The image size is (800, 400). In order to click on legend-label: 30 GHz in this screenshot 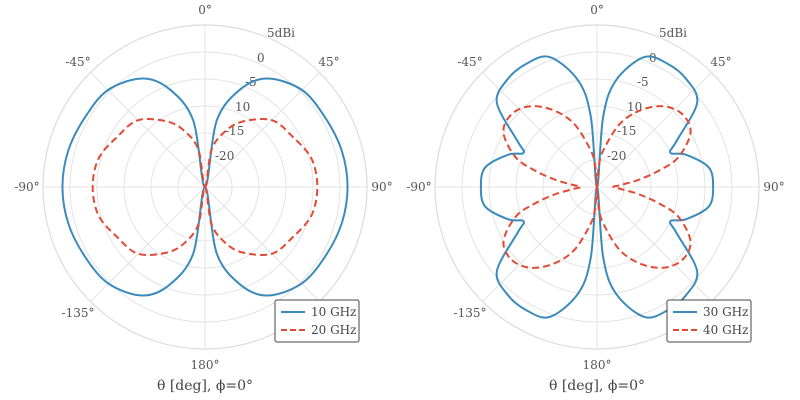, I will do `click(725, 312)`.